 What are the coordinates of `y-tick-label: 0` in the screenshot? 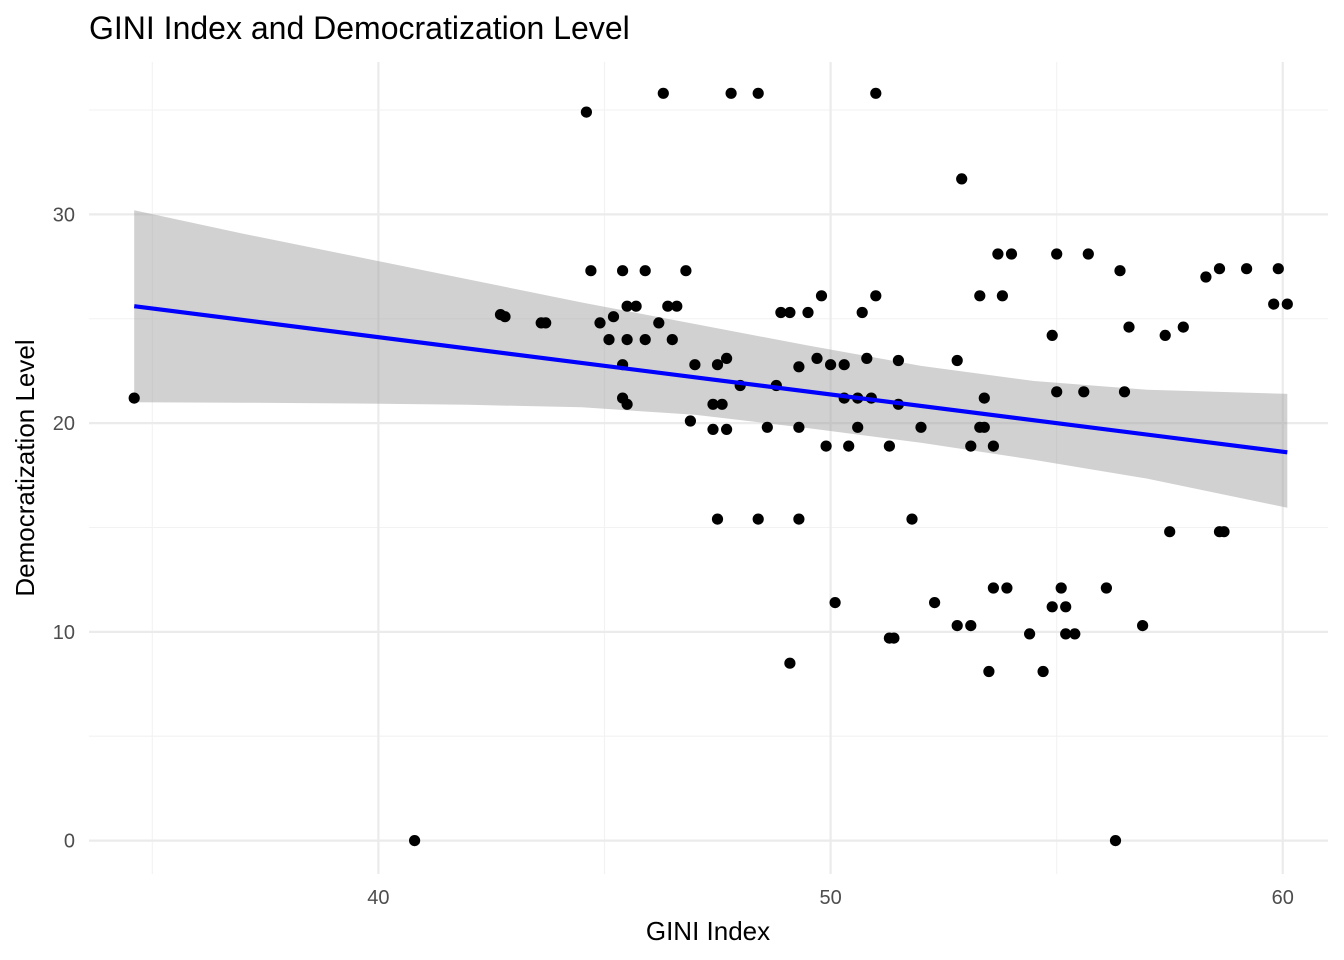 It's located at (69, 842).